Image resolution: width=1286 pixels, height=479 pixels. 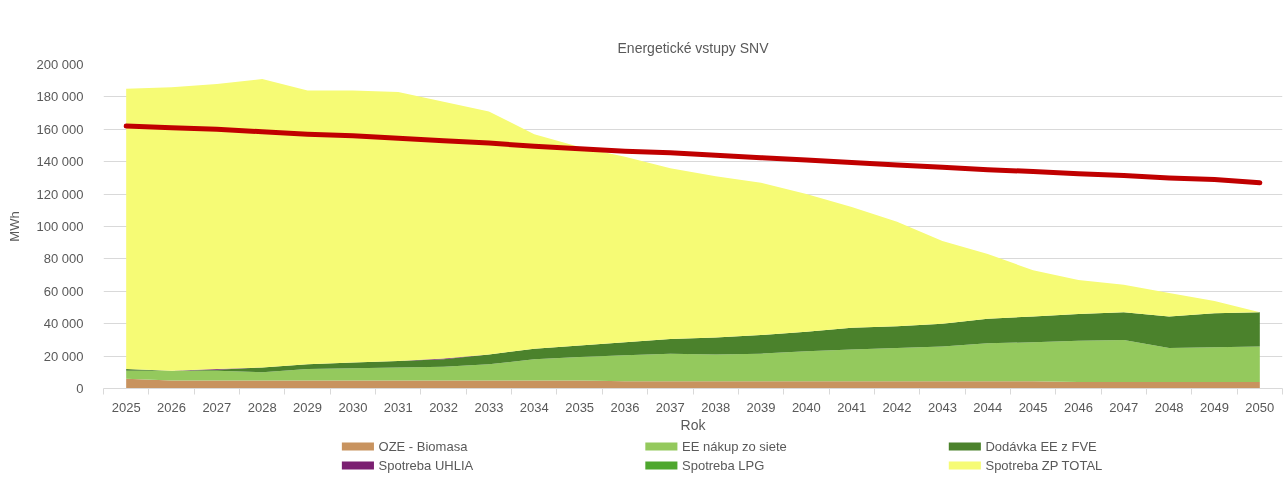 I want to click on y-tick-label: 20 000, so click(x=63, y=356).